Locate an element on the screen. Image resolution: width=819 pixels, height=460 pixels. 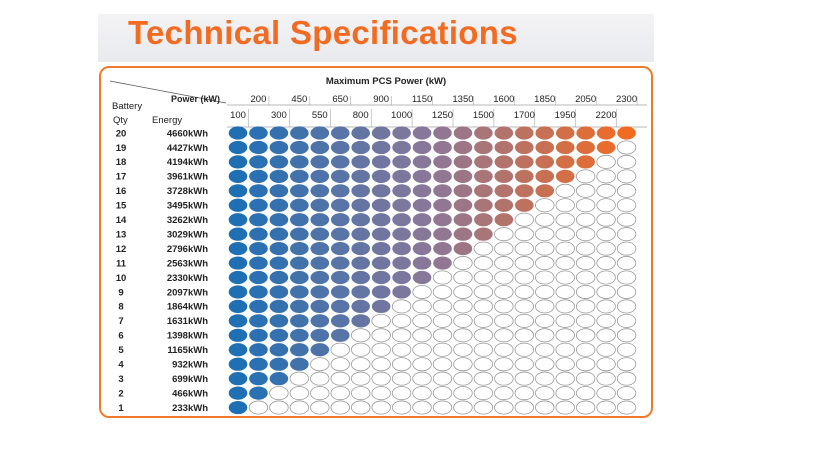
battery-qty: 9 is located at coordinates (120, 292).